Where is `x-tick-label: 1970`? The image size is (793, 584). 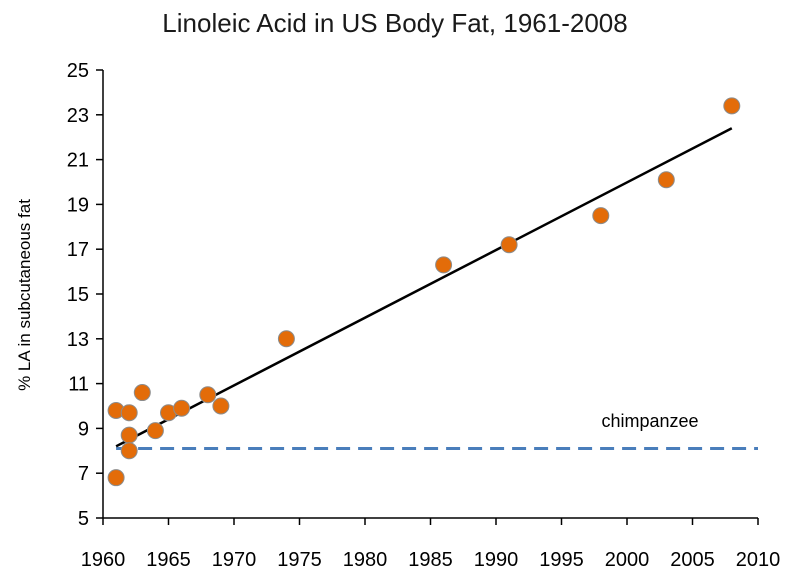 x-tick-label: 1970 is located at coordinates (234, 560).